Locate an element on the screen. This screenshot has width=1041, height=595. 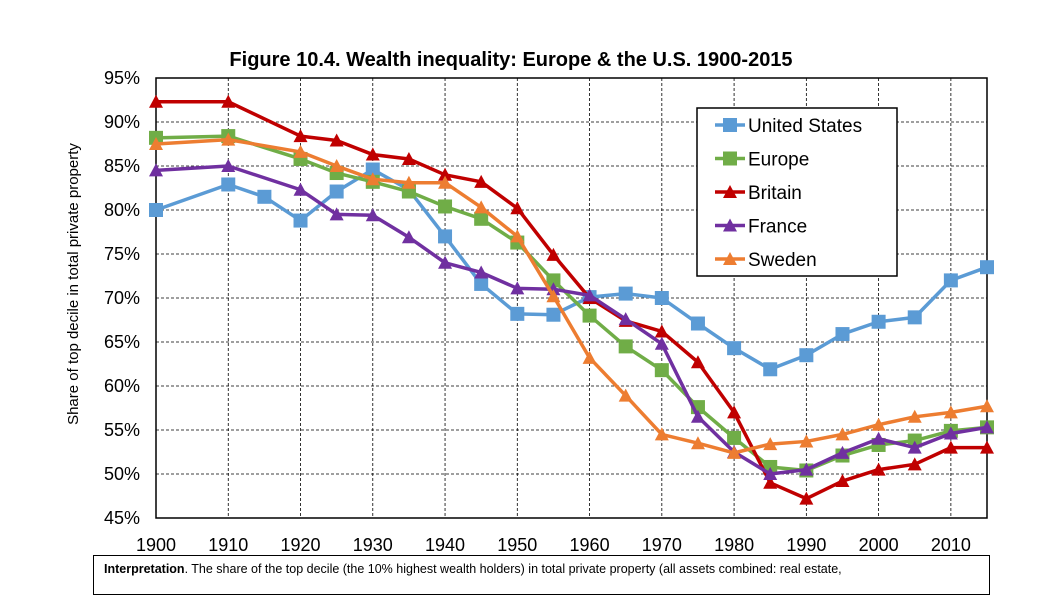
x-tick-label: 1910 is located at coordinates (228, 545).